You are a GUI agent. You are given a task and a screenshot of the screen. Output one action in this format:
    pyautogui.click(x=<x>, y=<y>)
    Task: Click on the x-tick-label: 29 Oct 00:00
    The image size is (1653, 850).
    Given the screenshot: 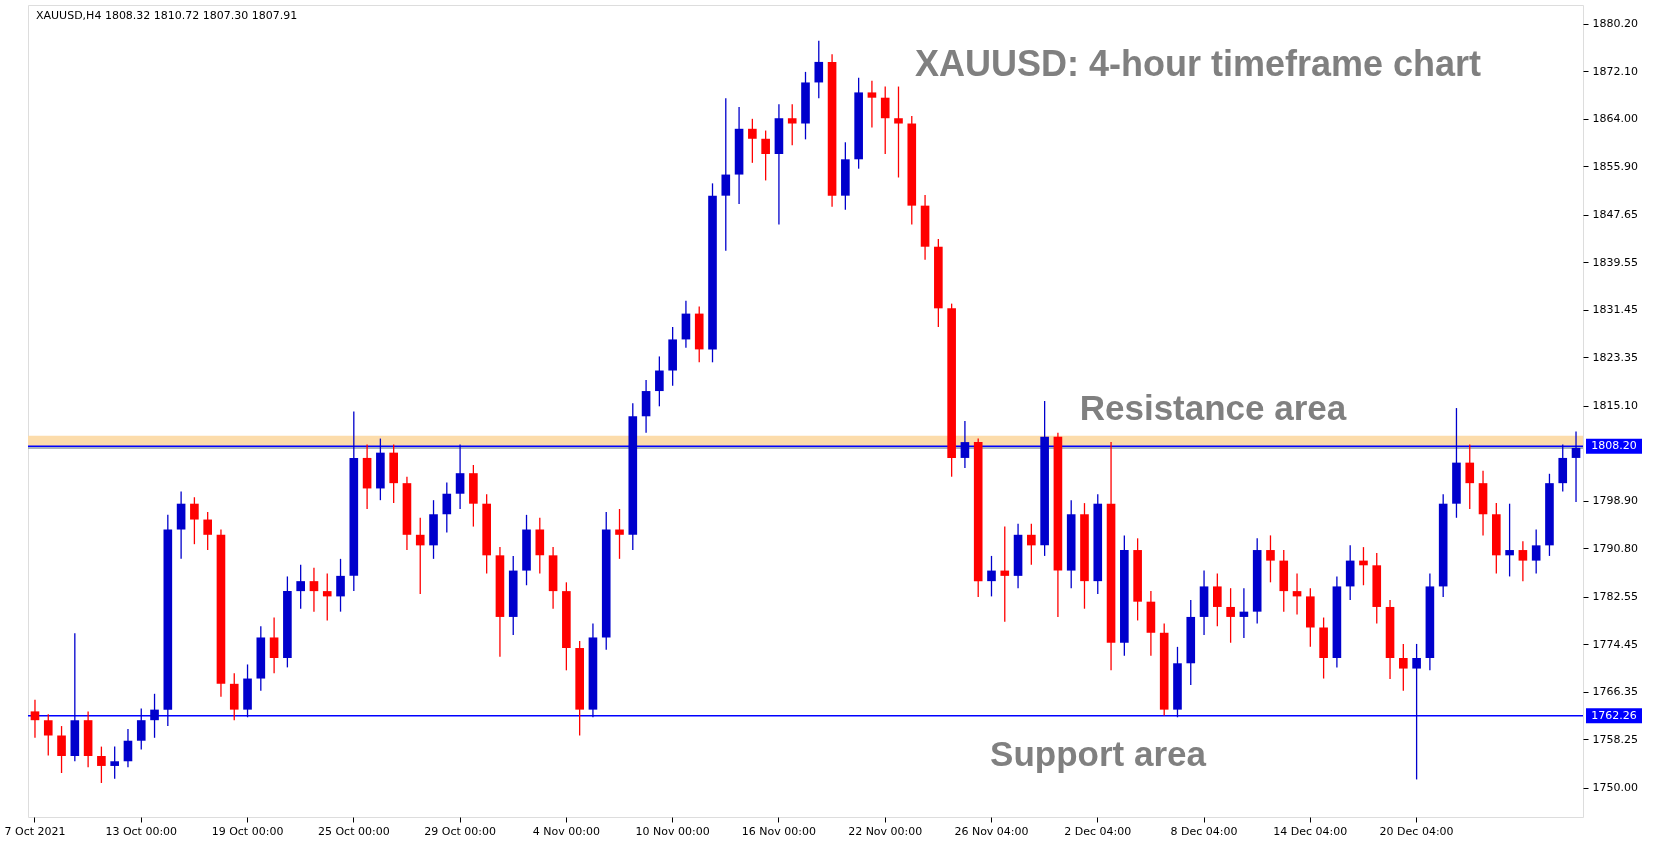 What is the action you would take?
    pyautogui.click(x=460, y=831)
    